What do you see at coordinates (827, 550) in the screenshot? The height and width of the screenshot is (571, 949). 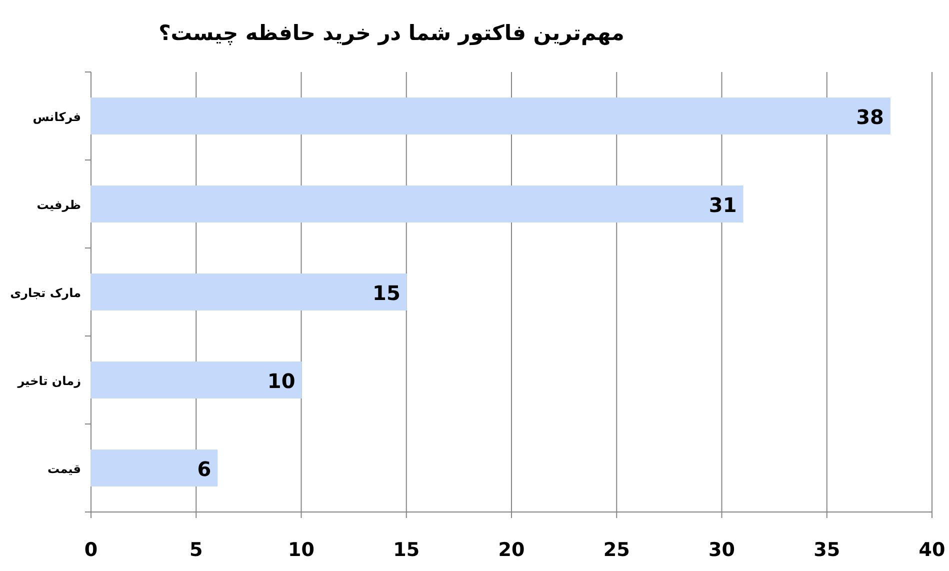 I see `x-tick-label: 35` at bounding box center [827, 550].